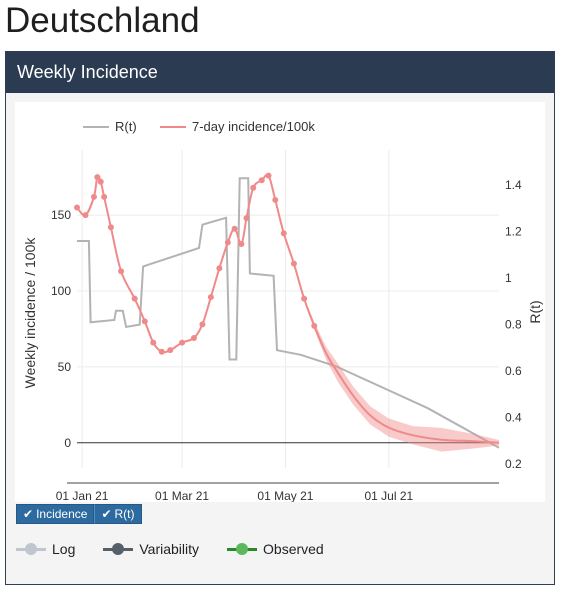 This screenshot has height=592, width=564. Describe the element at coordinates (388, 495) in the screenshot. I see `x-tick-label: 01 Jul 21` at that location.